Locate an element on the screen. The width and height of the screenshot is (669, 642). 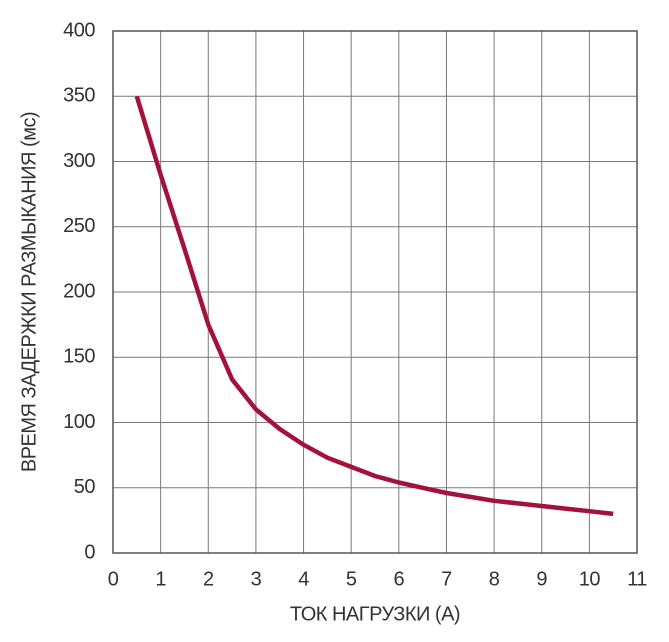
x-tick-label: 2 is located at coordinates (208, 579).